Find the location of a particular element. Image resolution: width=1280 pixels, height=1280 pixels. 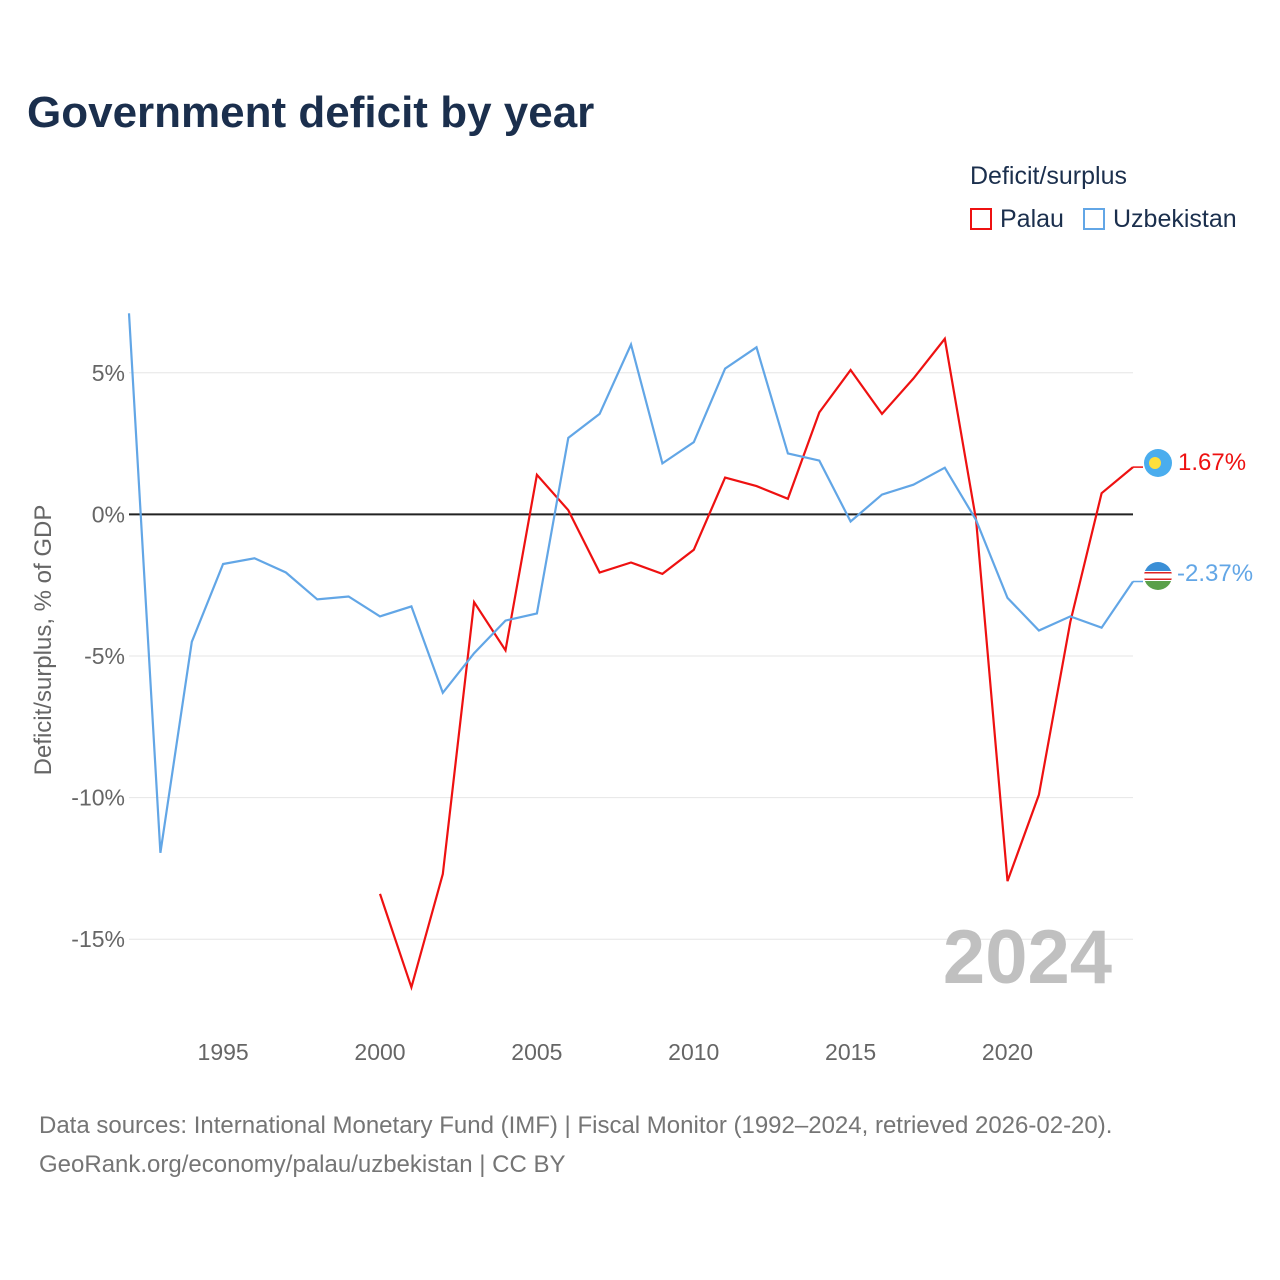

legend-item-palau: Palau is located at coordinates (1017, 219).